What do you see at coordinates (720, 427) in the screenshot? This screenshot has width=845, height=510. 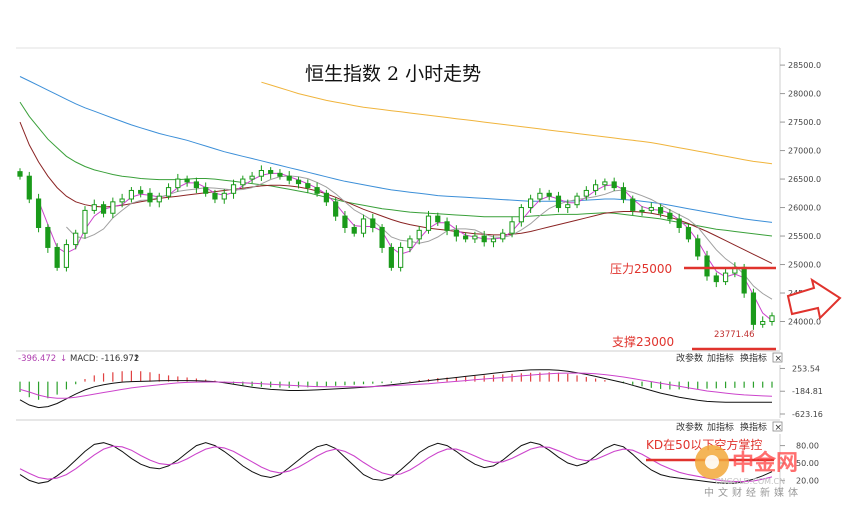 I see `kd-add-indicator-button: 加指标` at bounding box center [720, 427].